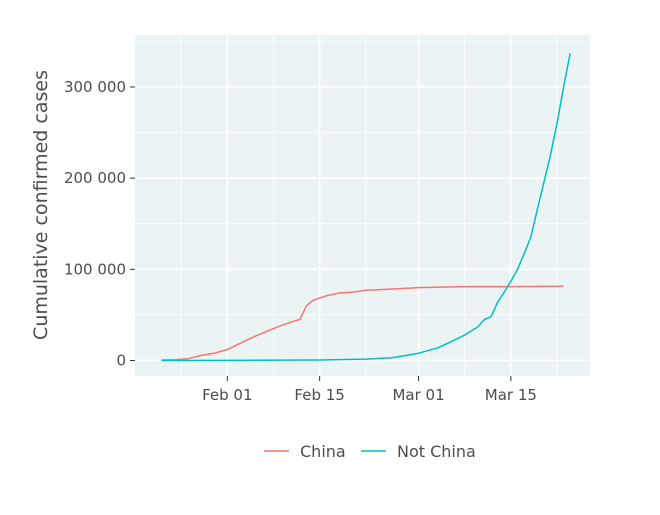  I want to click on y-axis-title: Cumulative confirmed cases, so click(41, 205).